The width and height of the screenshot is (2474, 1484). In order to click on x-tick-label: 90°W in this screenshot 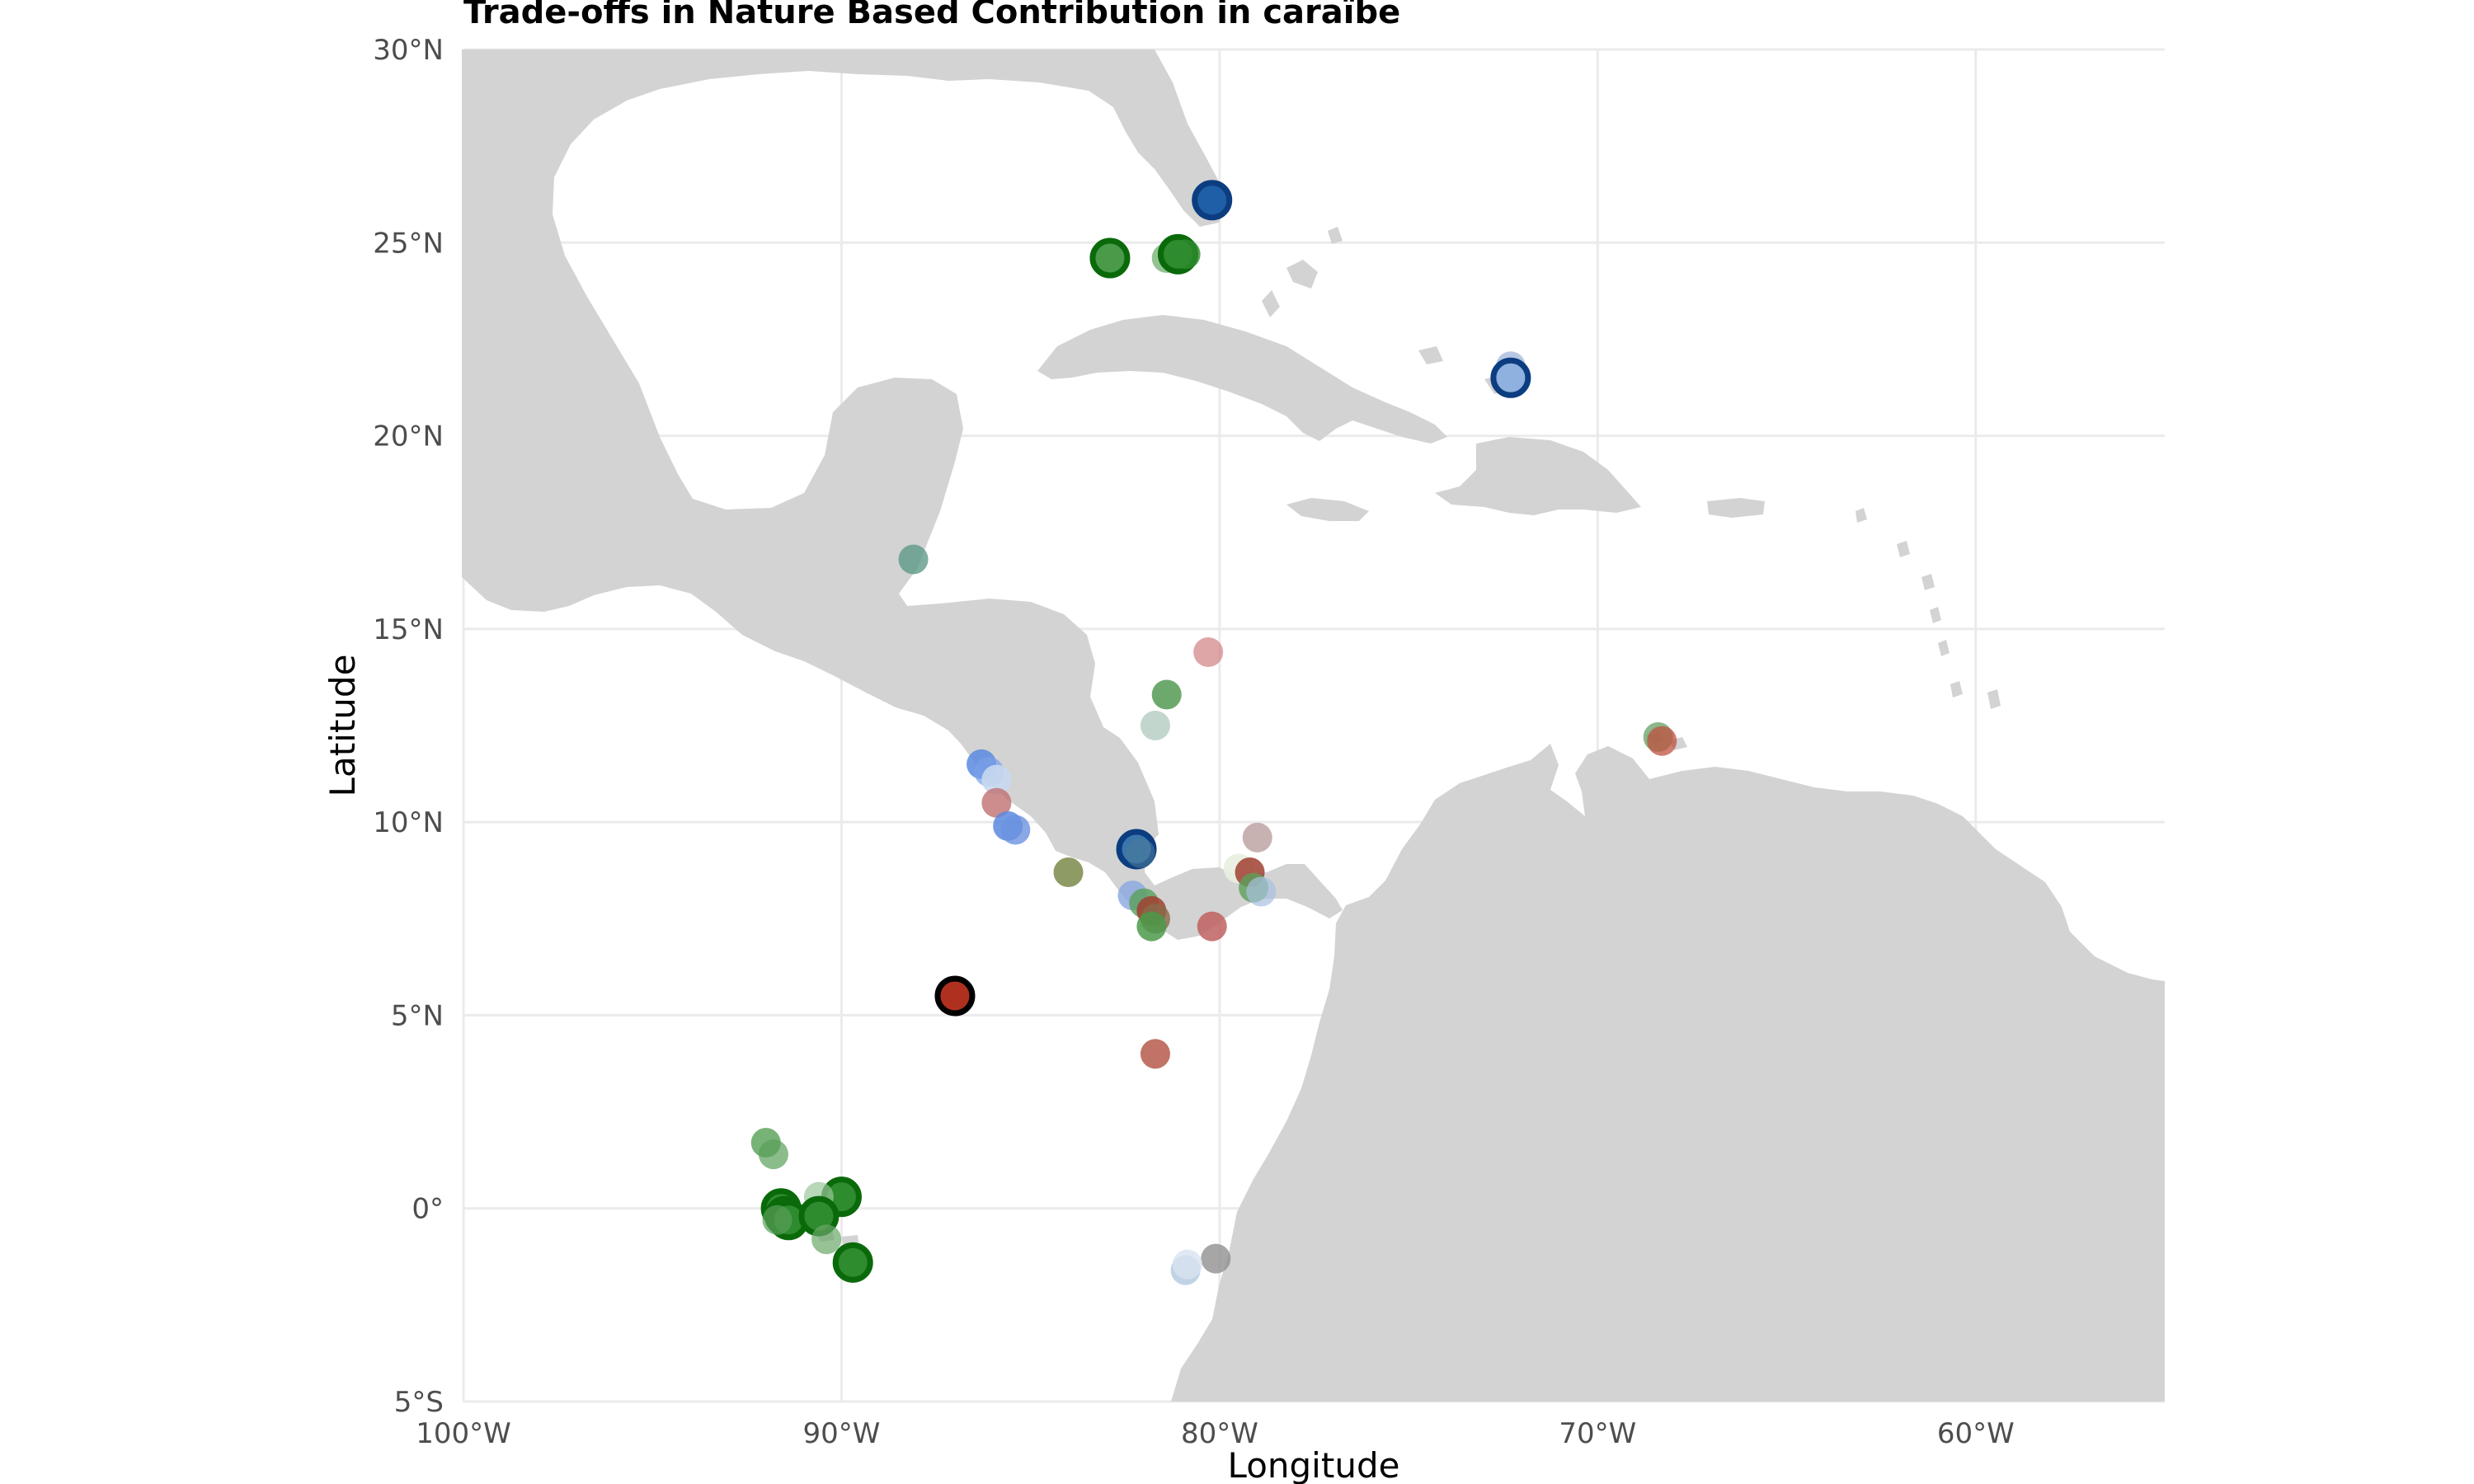, I will do `click(841, 1433)`.